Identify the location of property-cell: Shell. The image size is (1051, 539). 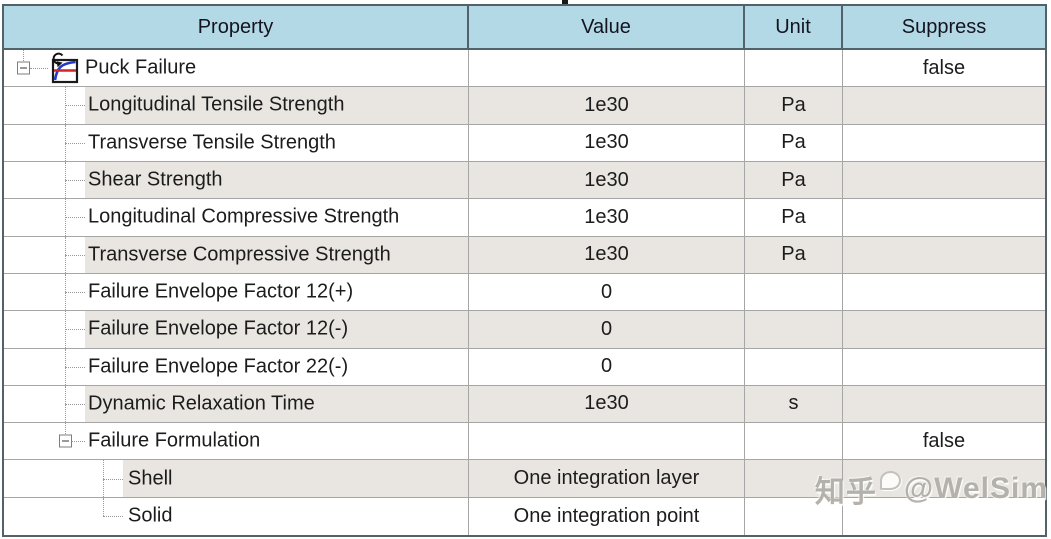
(236, 479).